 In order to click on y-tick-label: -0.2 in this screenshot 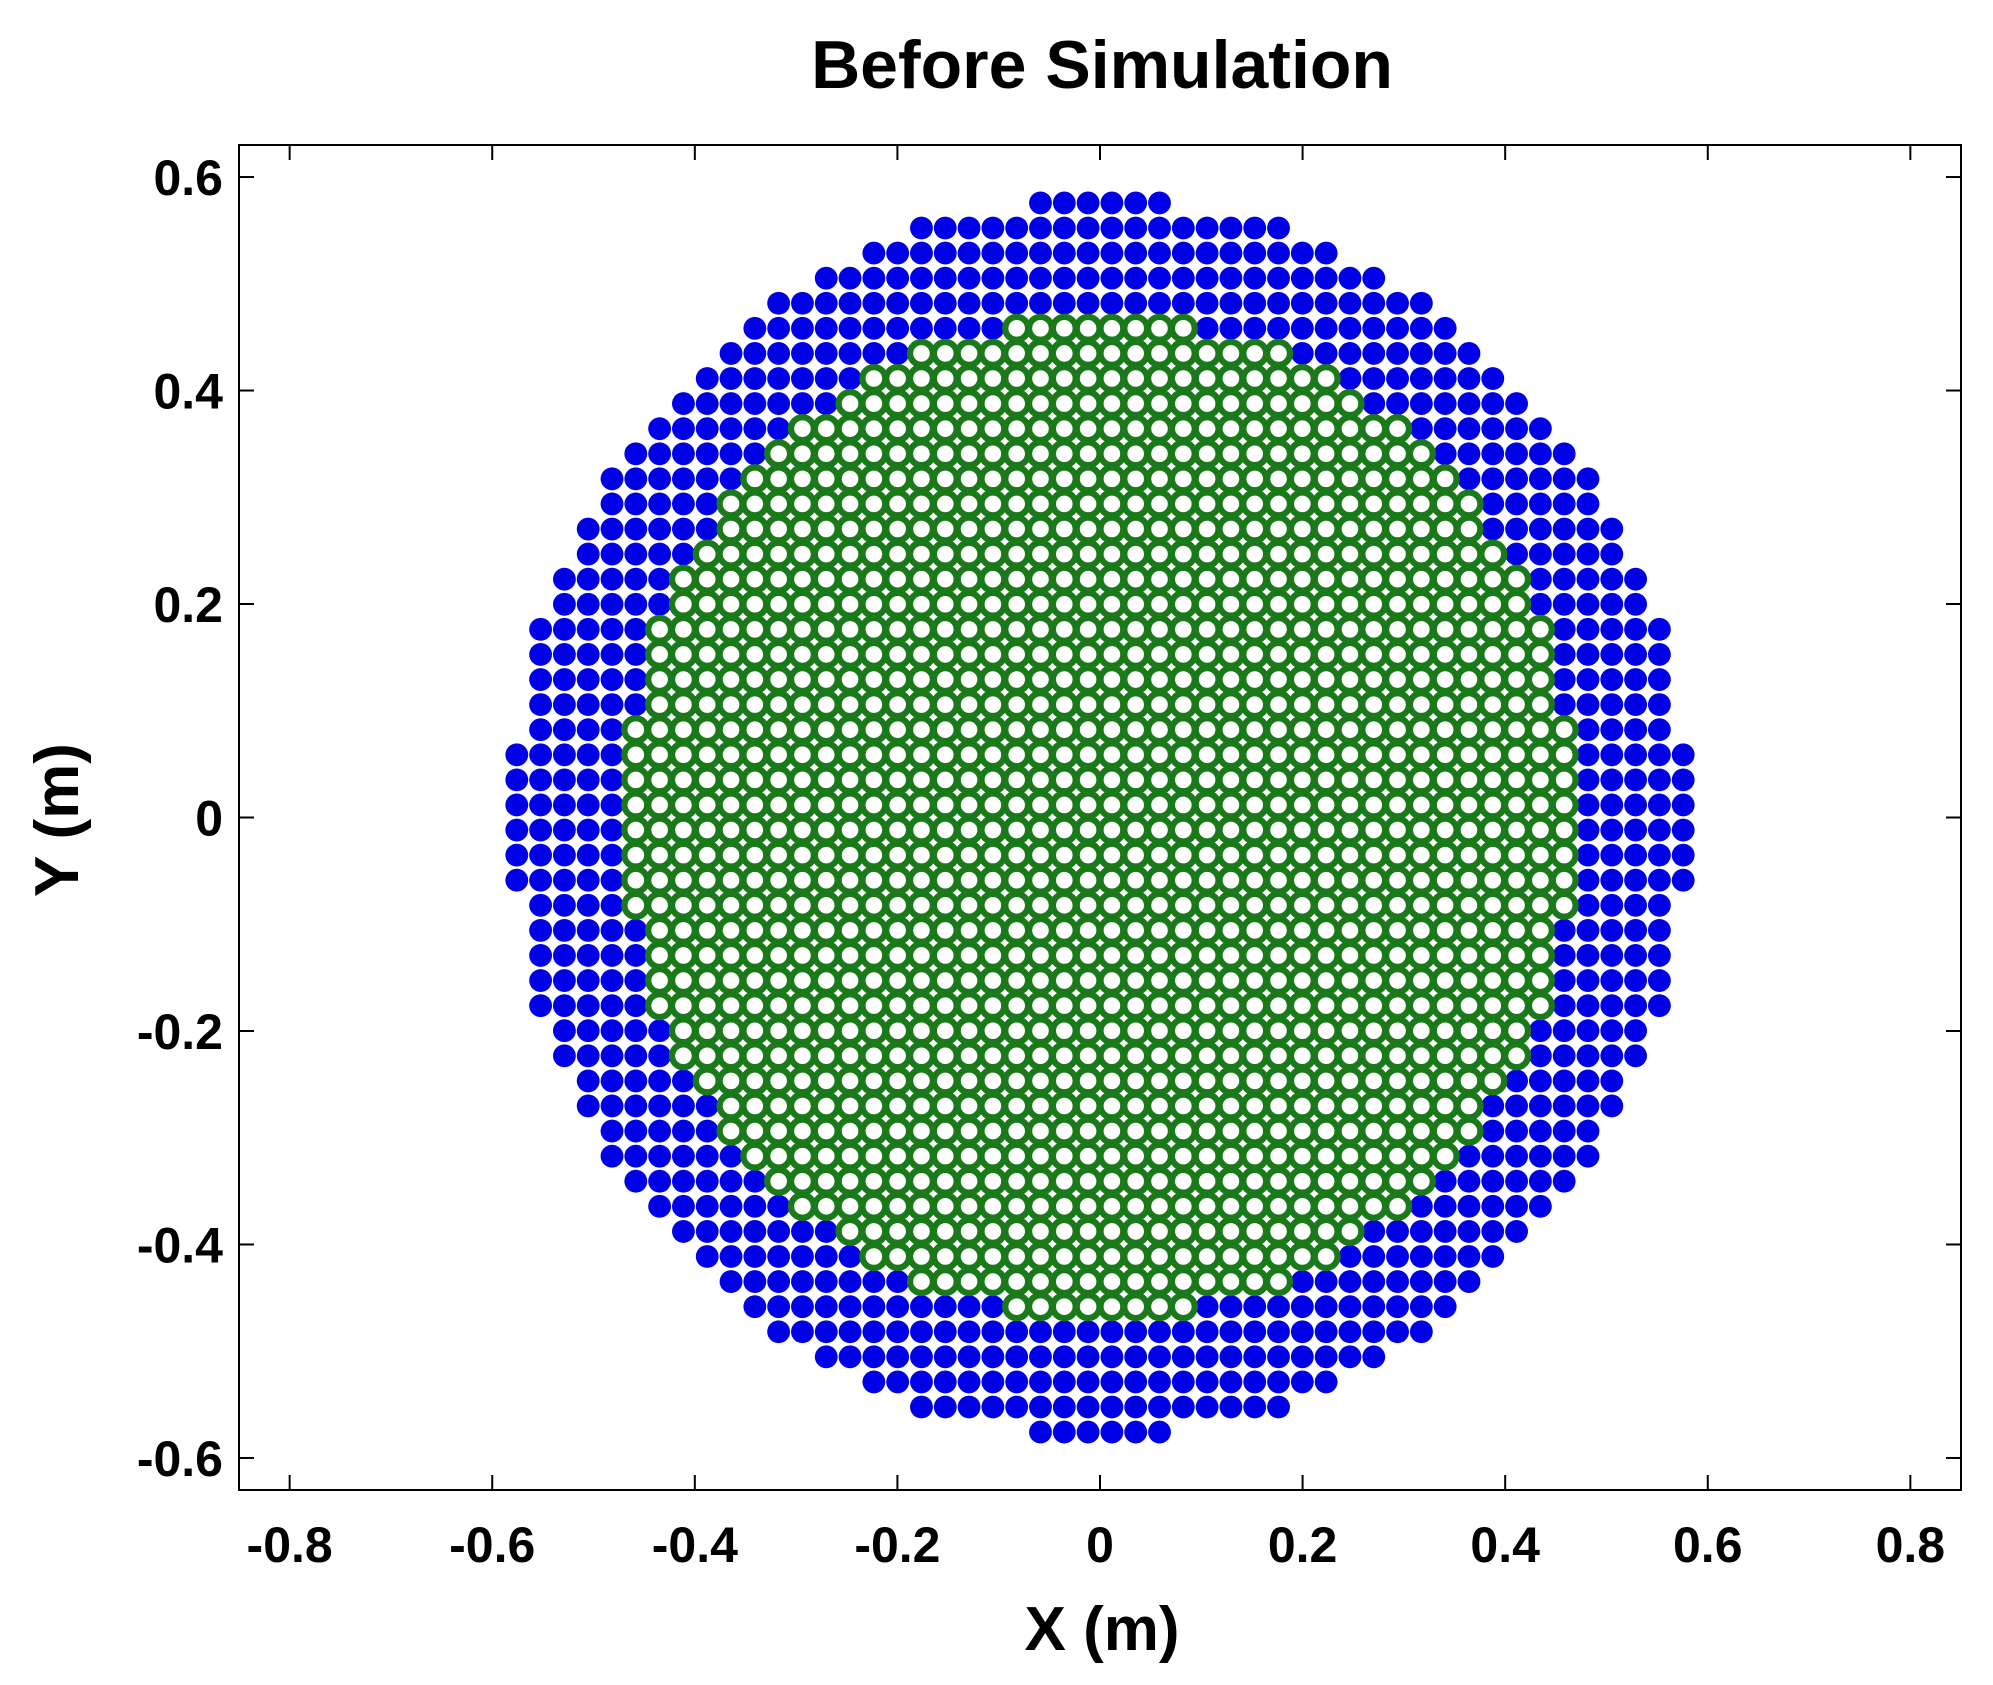, I will do `click(180, 1032)`.